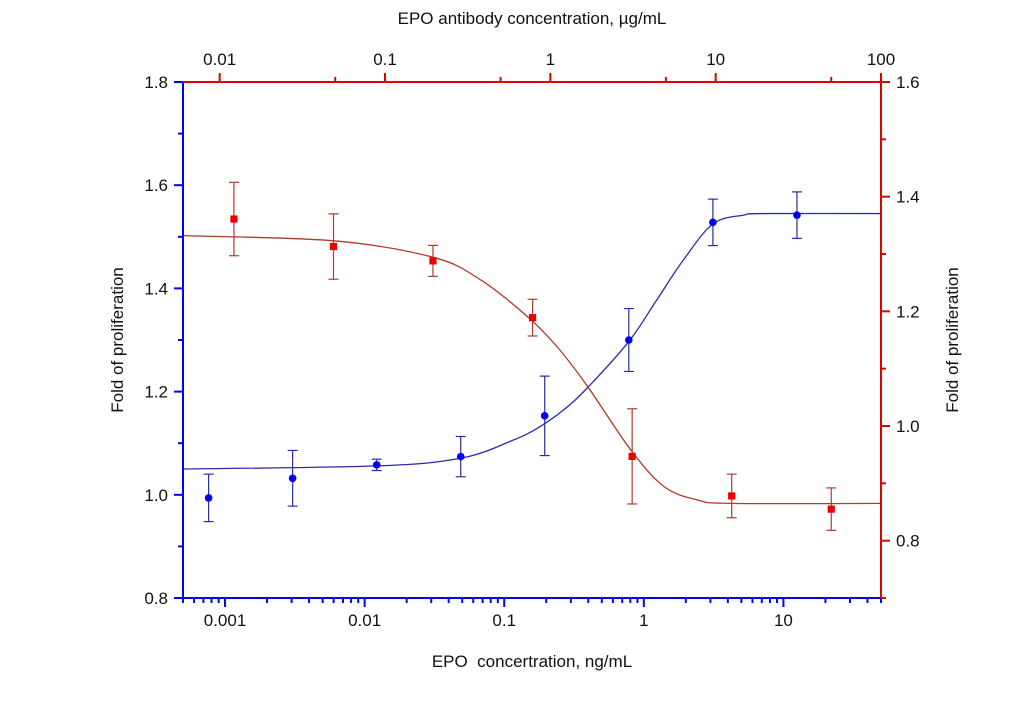 This screenshot has height=715, width=1024. Describe the element at coordinates (156, 185) in the screenshot. I see `left-tick-label: 1.6` at that location.